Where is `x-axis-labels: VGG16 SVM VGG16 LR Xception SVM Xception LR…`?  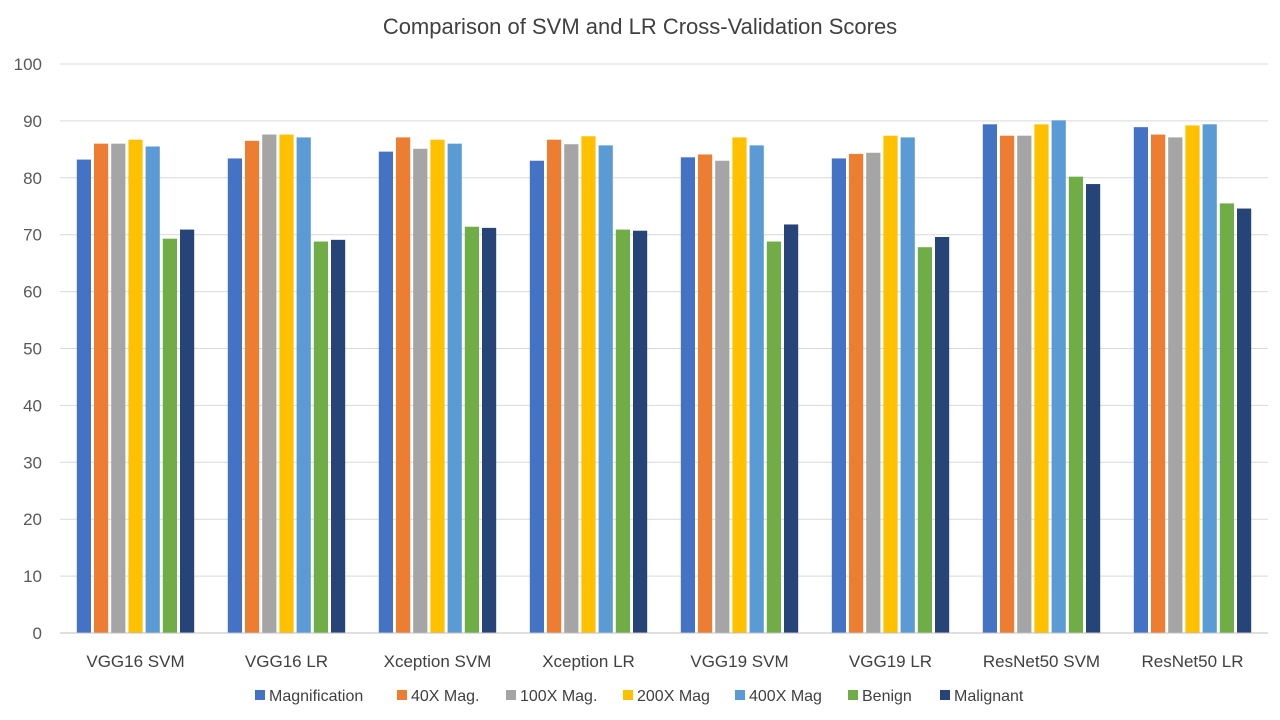 x-axis-labels: VGG16 SVM VGG16 LR Xception SVM Xception LR… is located at coordinates (664, 661).